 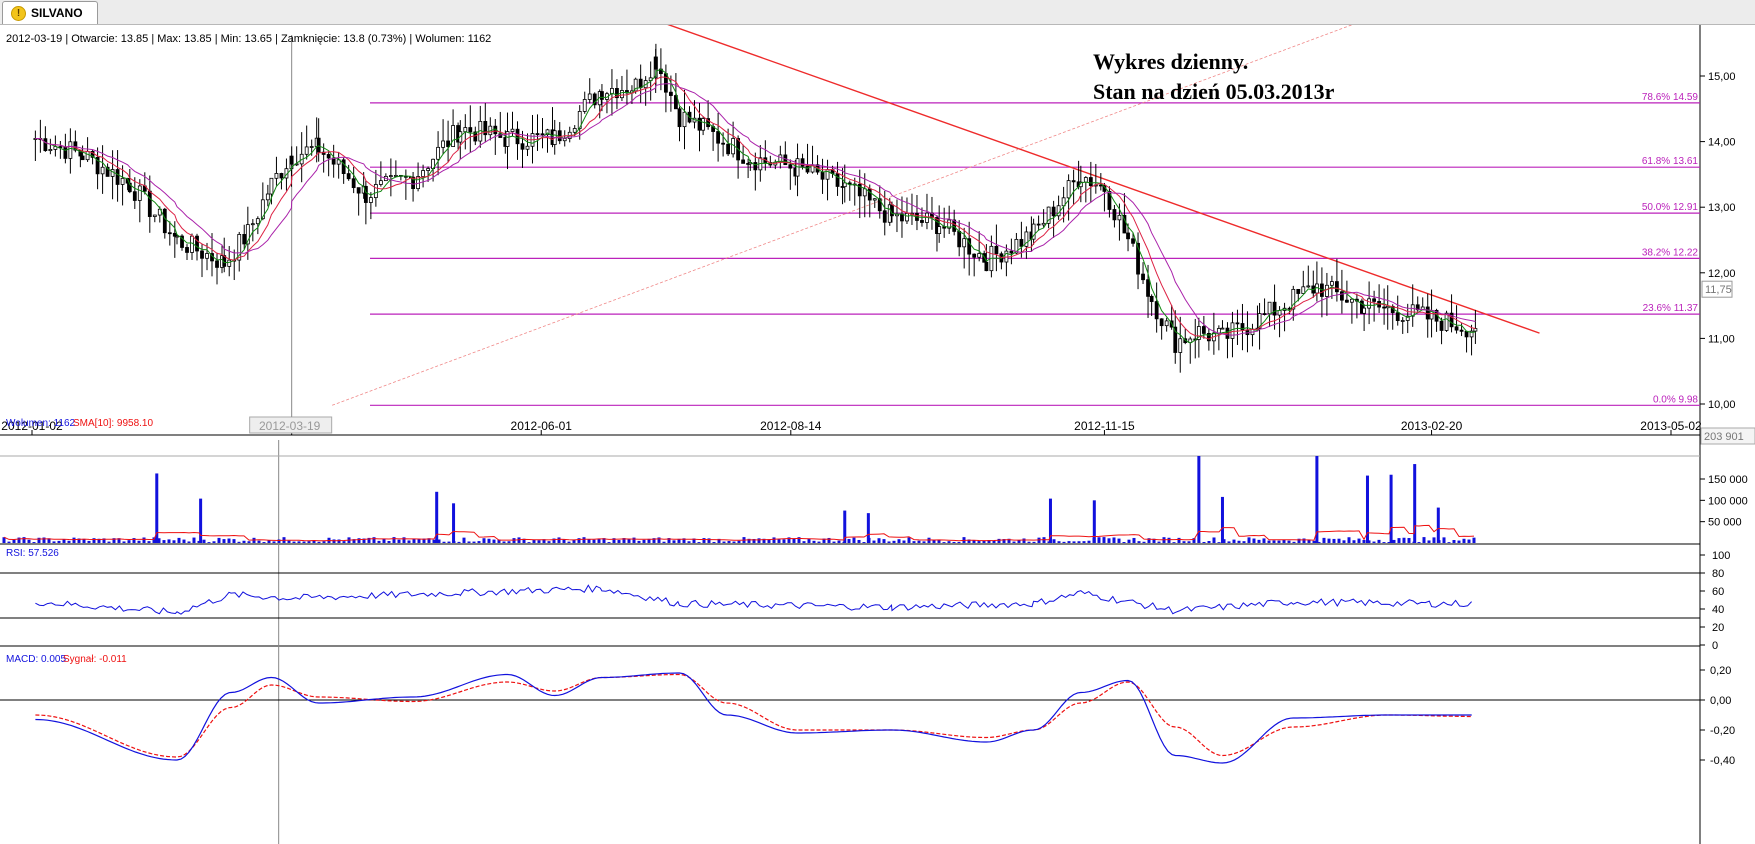 I want to click on tab-label: SILVANO, so click(x=57, y=13).